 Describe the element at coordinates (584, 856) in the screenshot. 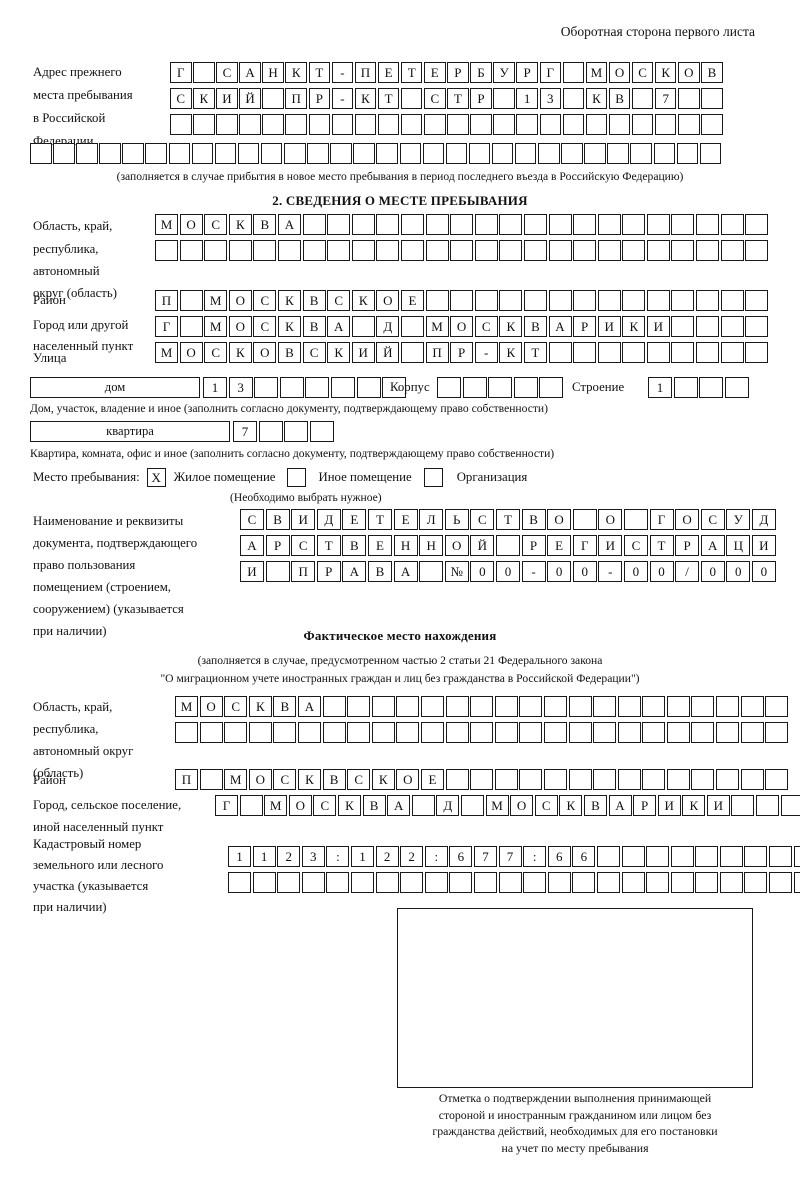

I see `char-box: 6` at that location.